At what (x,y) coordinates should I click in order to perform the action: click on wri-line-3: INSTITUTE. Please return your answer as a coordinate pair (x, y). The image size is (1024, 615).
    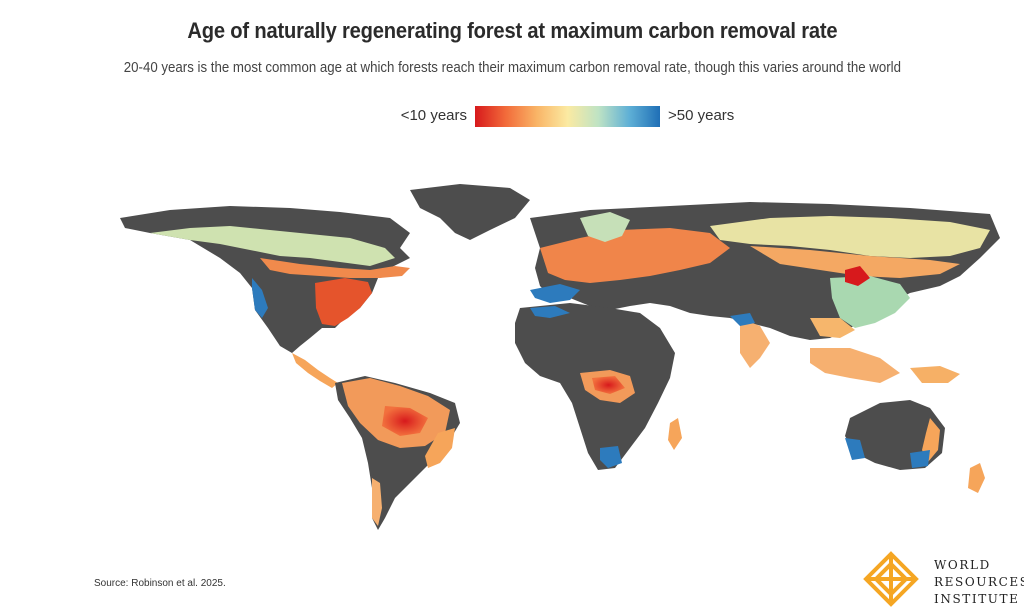
    Looking at the image, I should click on (977, 599).